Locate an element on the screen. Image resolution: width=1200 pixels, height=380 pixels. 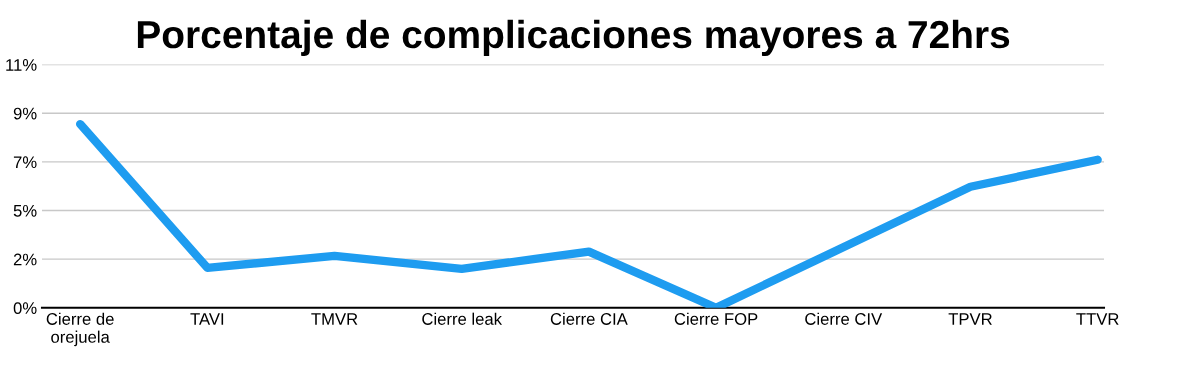
chart-title: Porcentaje de complicaciones mayores a 72hrs is located at coordinates (573, 37).